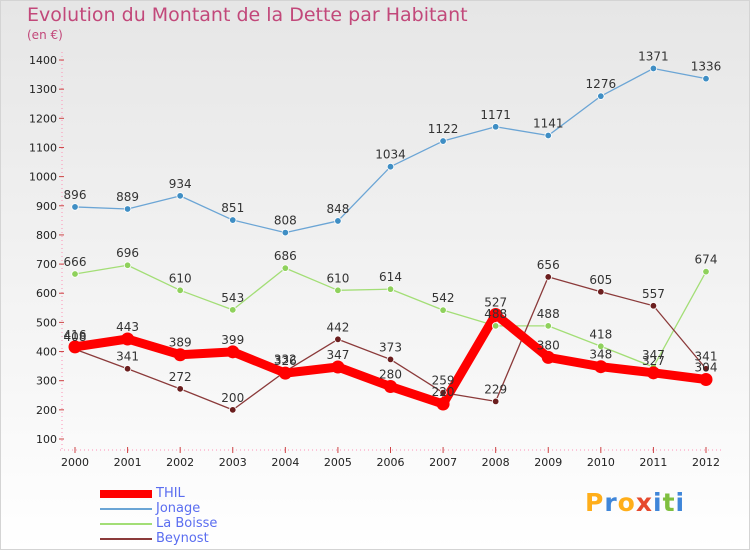 The image size is (750, 550). Describe the element at coordinates (43, 118) in the screenshot. I see `y-tick-label: 1200` at that location.